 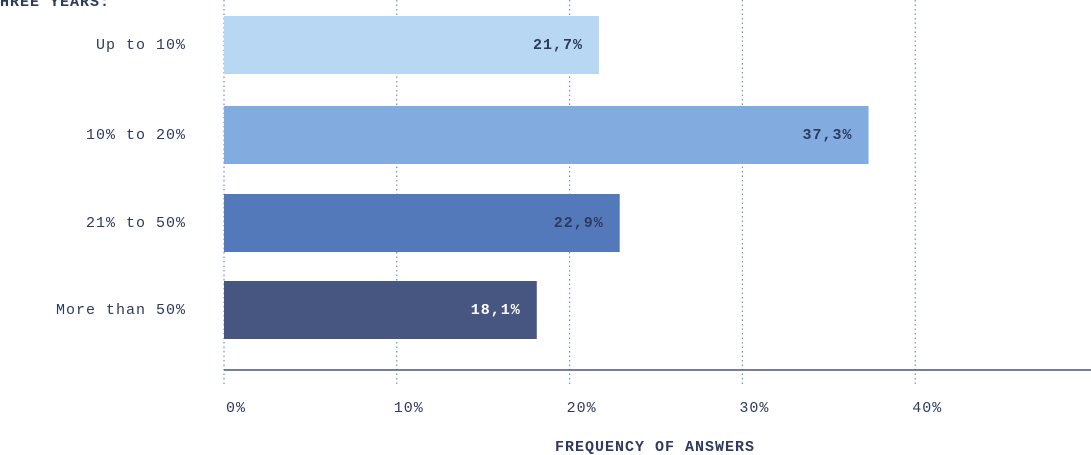 I want to click on x-axis-label: FREQUENCY OF ANSWERS, so click(x=655, y=447).